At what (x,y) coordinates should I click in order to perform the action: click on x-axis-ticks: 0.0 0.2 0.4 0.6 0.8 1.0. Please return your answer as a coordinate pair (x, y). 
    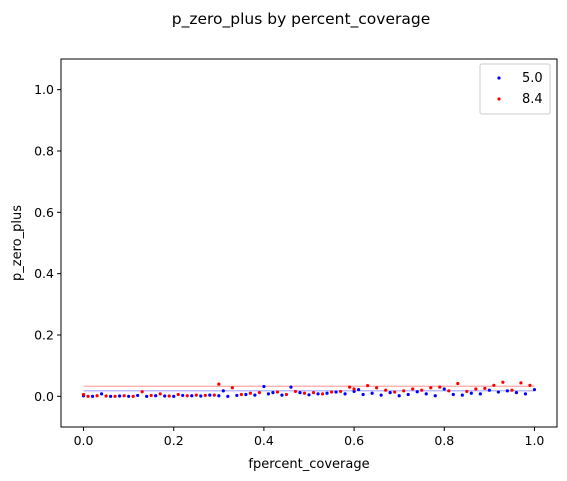
    Looking at the image, I should click on (309, 437).